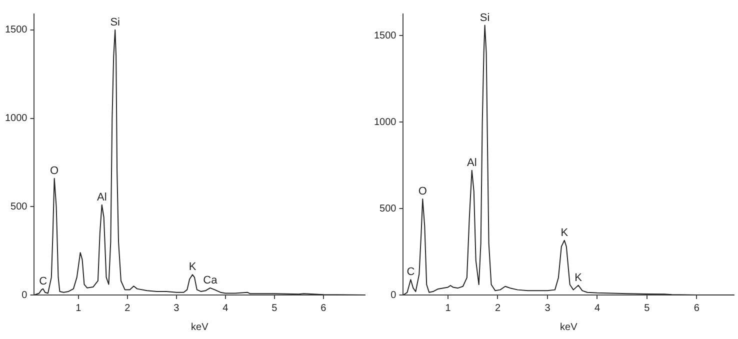 The width and height of the screenshot is (738, 339). What do you see at coordinates (210, 280) in the screenshot?
I see `annotation: Ca` at bounding box center [210, 280].